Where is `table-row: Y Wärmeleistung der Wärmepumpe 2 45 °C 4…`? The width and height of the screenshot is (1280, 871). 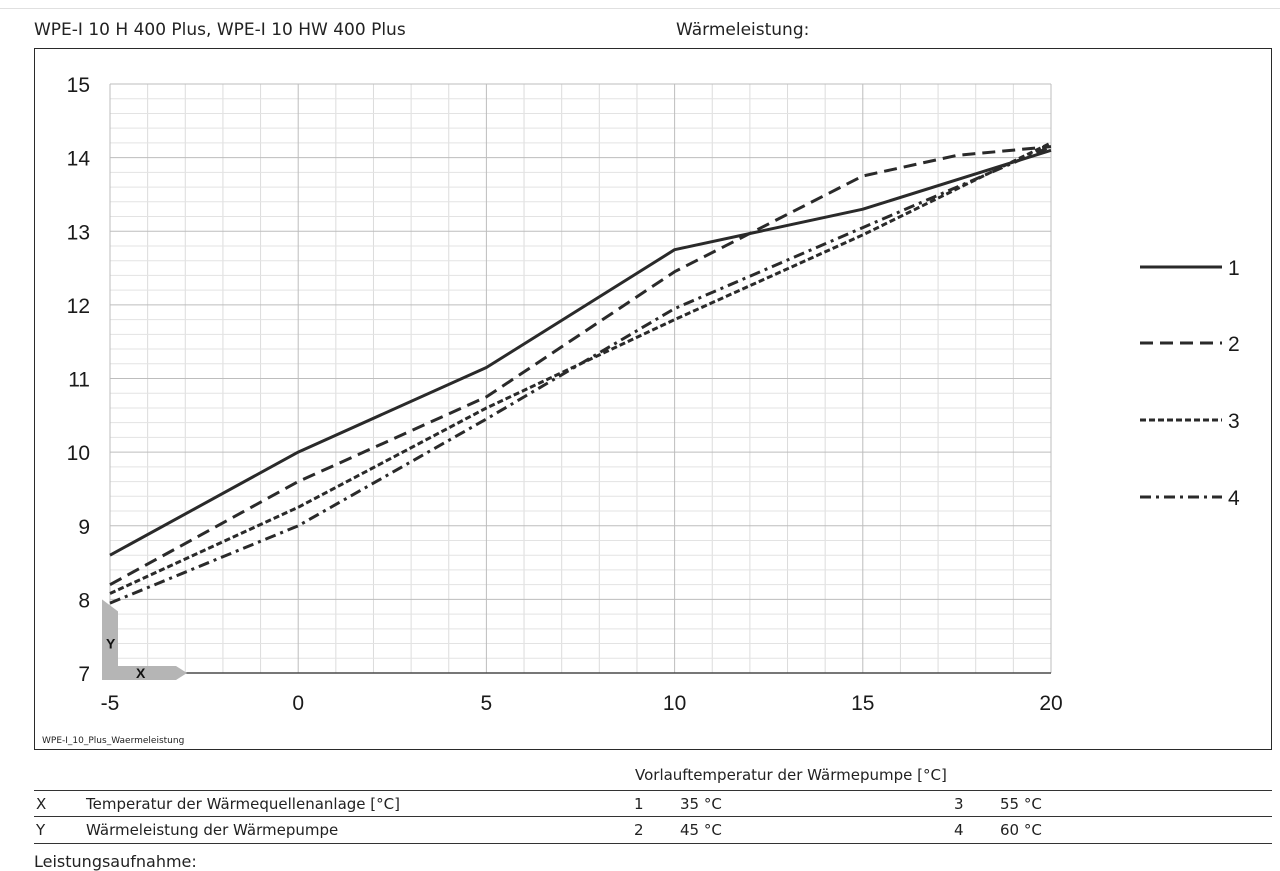
table-row: Y Wärmeleistung der Wärmepumpe 2 45 °C 4… is located at coordinates (653, 830).